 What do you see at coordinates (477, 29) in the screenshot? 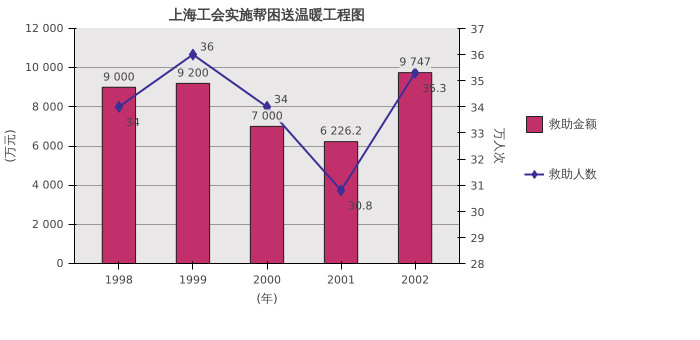
I see `y2-tick-label: 37` at bounding box center [477, 29].